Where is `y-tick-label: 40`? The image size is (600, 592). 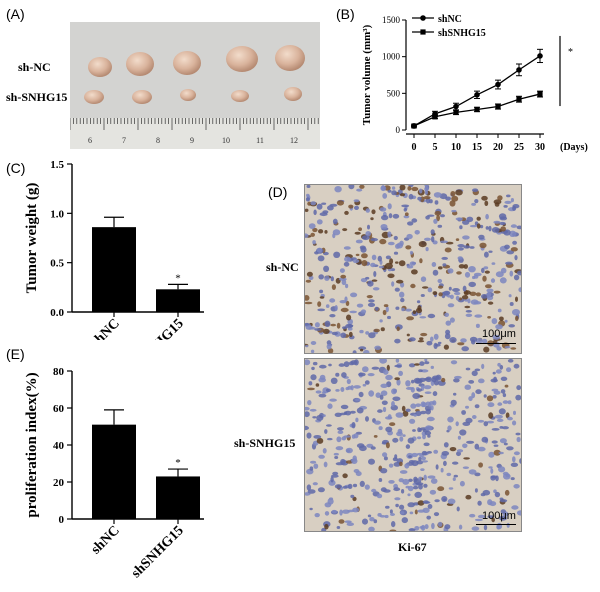
y-tick-label: 40 is located at coordinates (59, 446).